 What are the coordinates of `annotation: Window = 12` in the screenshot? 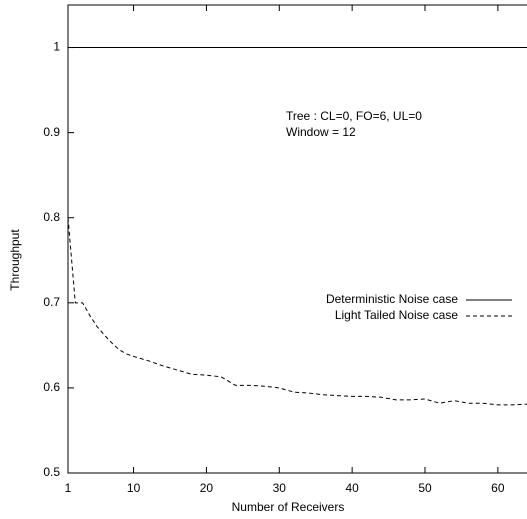 It's located at (321, 132).